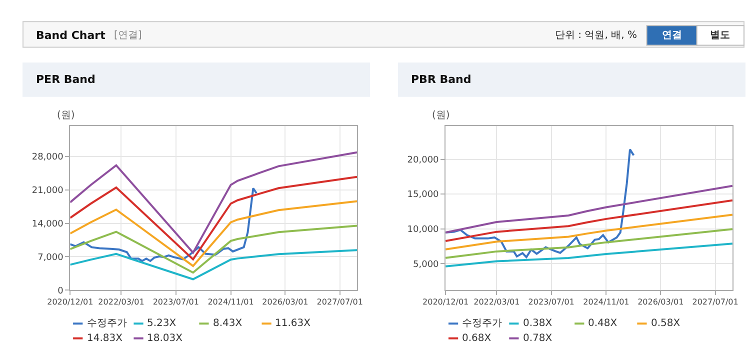 The height and width of the screenshot is (364, 749). What do you see at coordinates (720, 35) in the screenshot?
I see `text: 별도` at bounding box center [720, 35].